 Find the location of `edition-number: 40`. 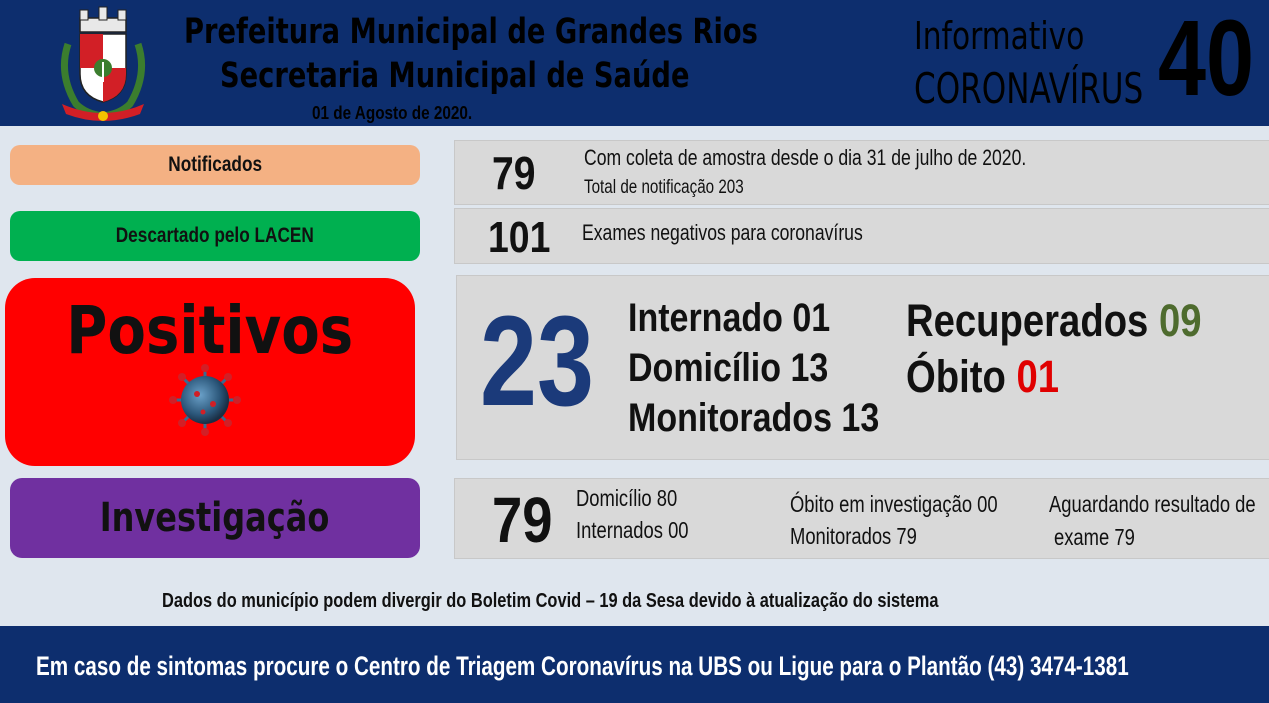

edition-number: 40 is located at coordinates (1206, 59).